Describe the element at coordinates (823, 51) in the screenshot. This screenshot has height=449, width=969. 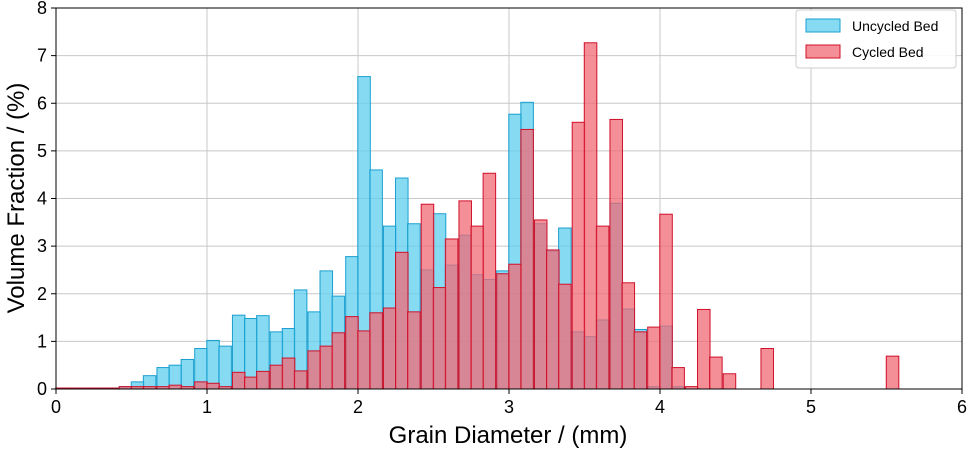
I see `legend-swatch-cycled` at that location.